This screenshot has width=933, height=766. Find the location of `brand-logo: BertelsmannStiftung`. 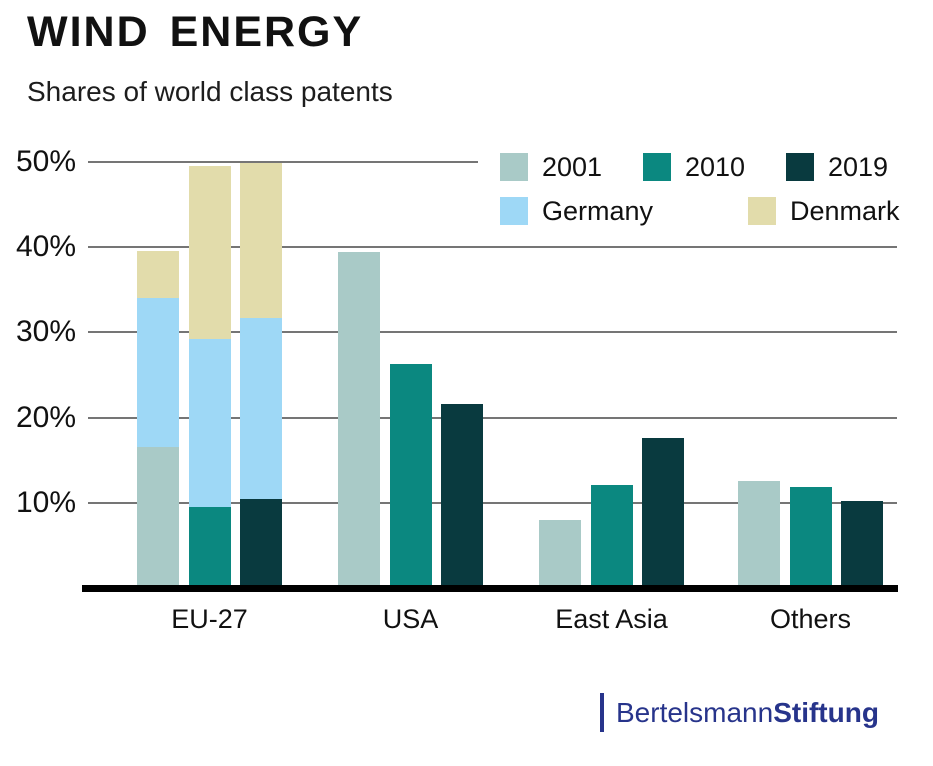

brand-logo: BertelsmannStiftung is located at coordinates (747, 713).